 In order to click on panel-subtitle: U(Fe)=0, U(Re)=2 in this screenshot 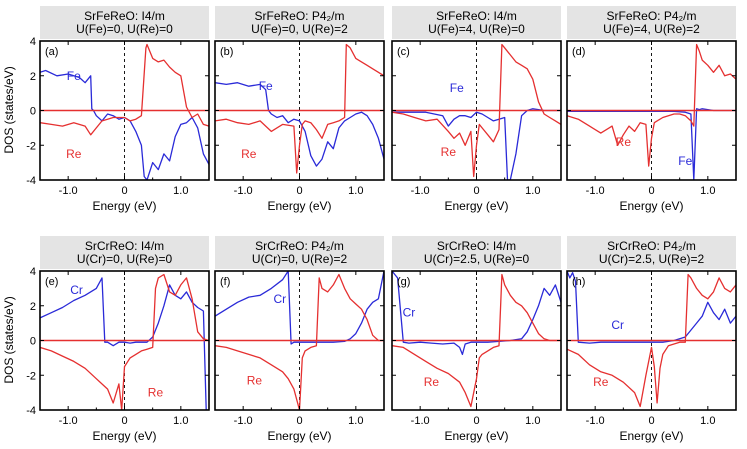, I will do `click(299, 29)`.